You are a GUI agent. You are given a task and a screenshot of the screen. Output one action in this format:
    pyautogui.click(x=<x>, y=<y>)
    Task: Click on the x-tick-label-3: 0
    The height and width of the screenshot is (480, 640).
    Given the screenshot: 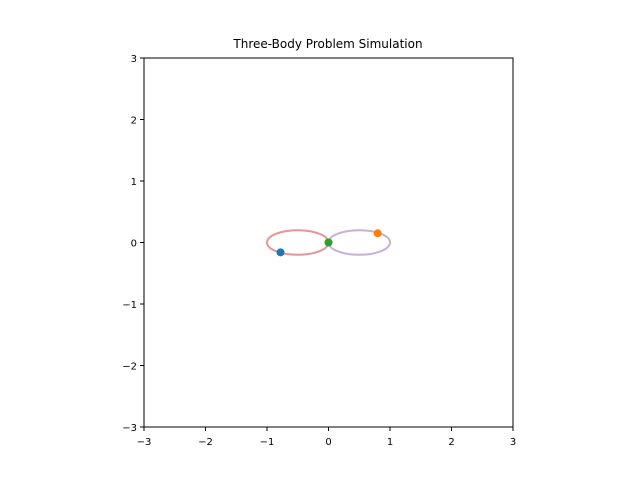 What is the action you would take?
    pyautogui.click(x=328, y=442)
    